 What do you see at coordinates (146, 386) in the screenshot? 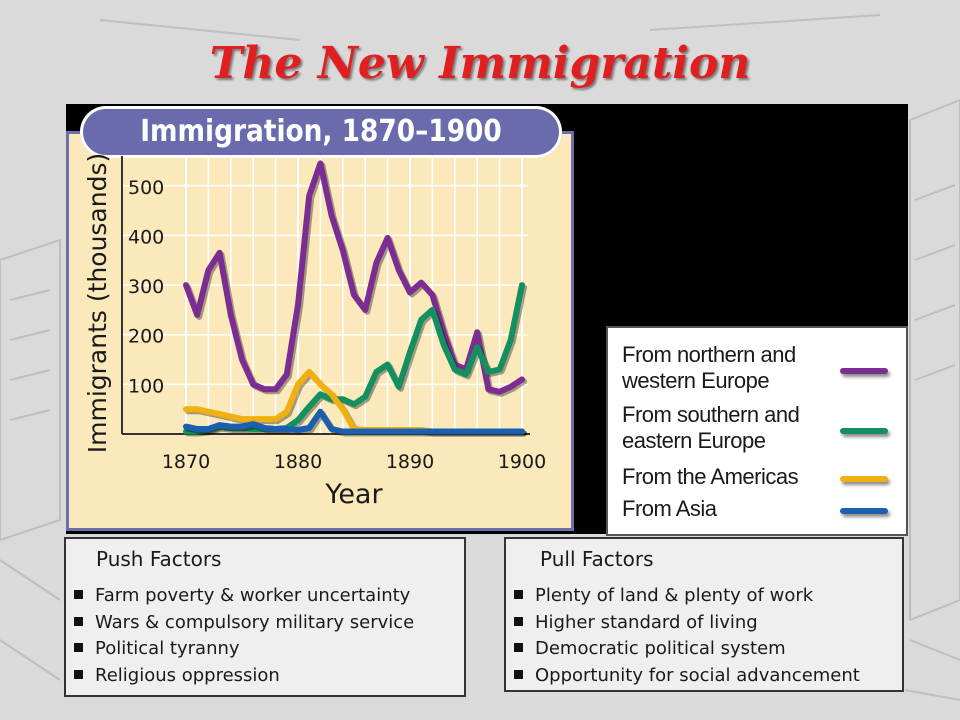
I see `y-tick-label: 100` at bounding box center [146, 386].